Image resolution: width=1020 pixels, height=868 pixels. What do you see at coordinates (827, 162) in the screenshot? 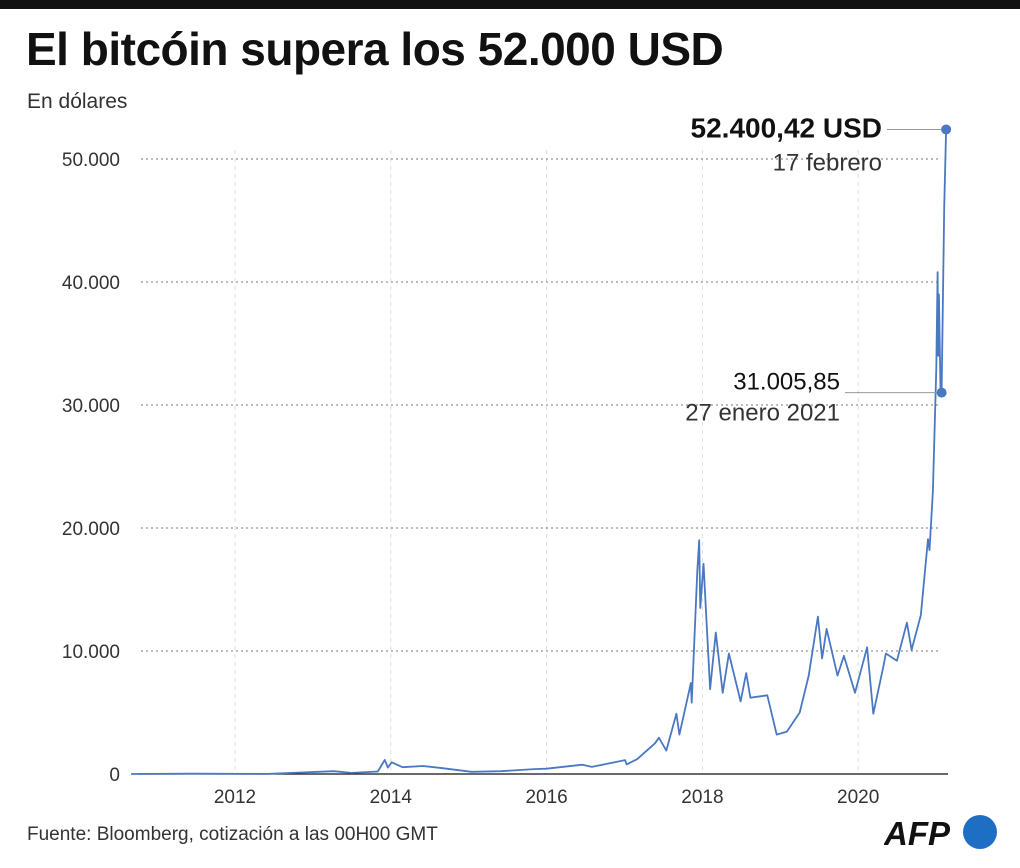
I see `annotation-date: 17 febrero` at bounding box center [827, 162].